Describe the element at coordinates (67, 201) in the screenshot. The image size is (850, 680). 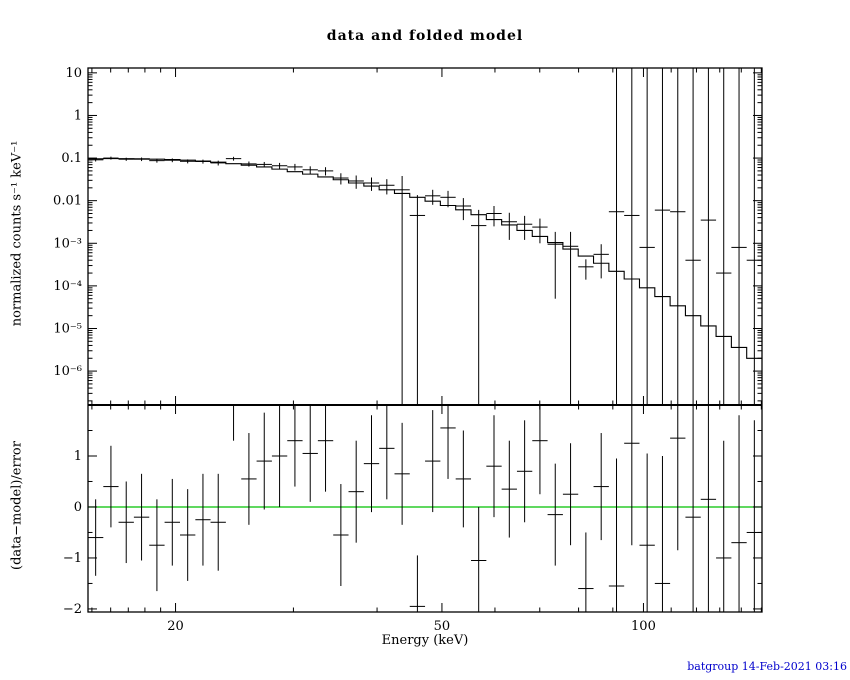
I see `y-tick-label-spectrum: 0.01` at that location.